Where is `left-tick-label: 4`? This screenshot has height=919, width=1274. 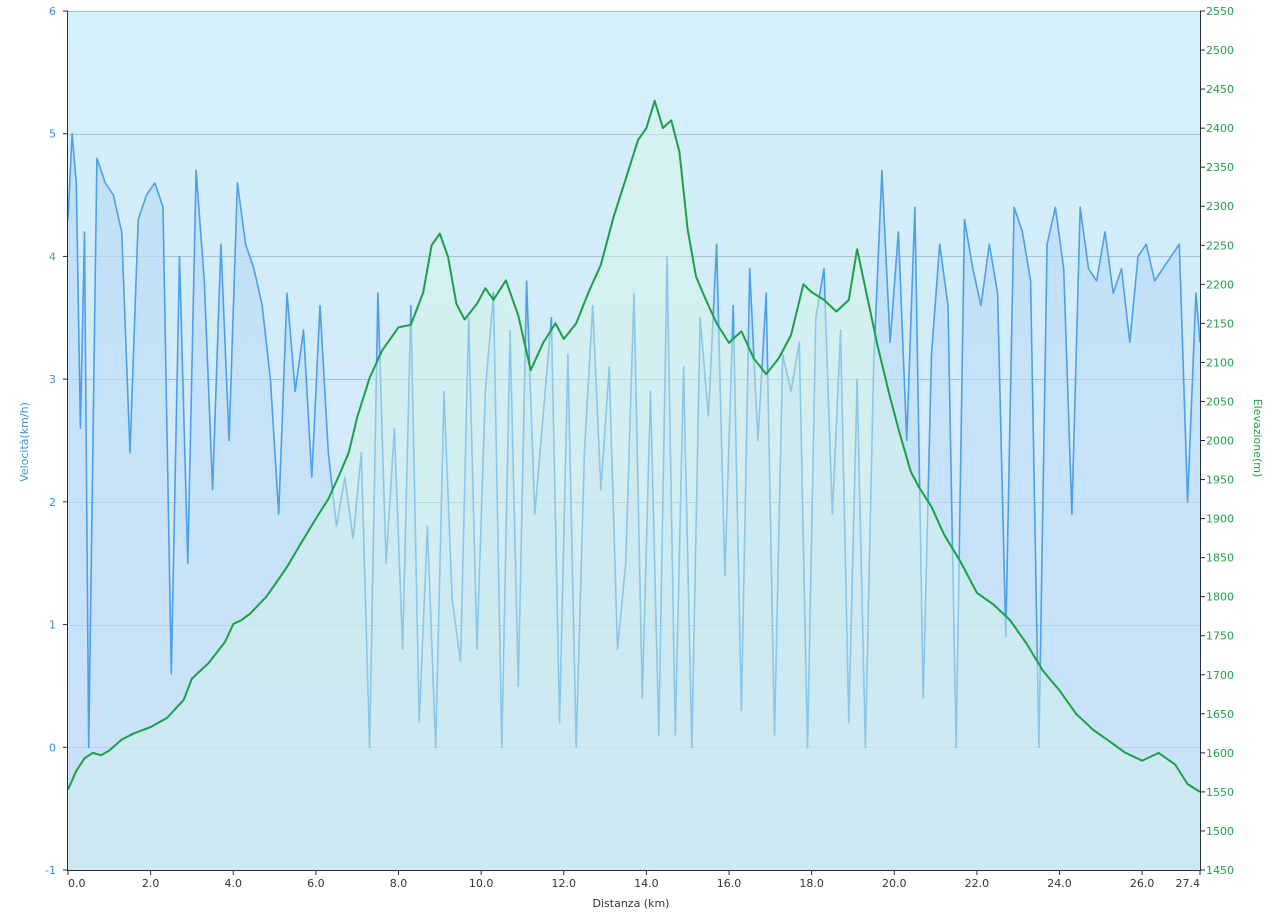
left-tick-label: 4 is located at coordinates (52, 256).